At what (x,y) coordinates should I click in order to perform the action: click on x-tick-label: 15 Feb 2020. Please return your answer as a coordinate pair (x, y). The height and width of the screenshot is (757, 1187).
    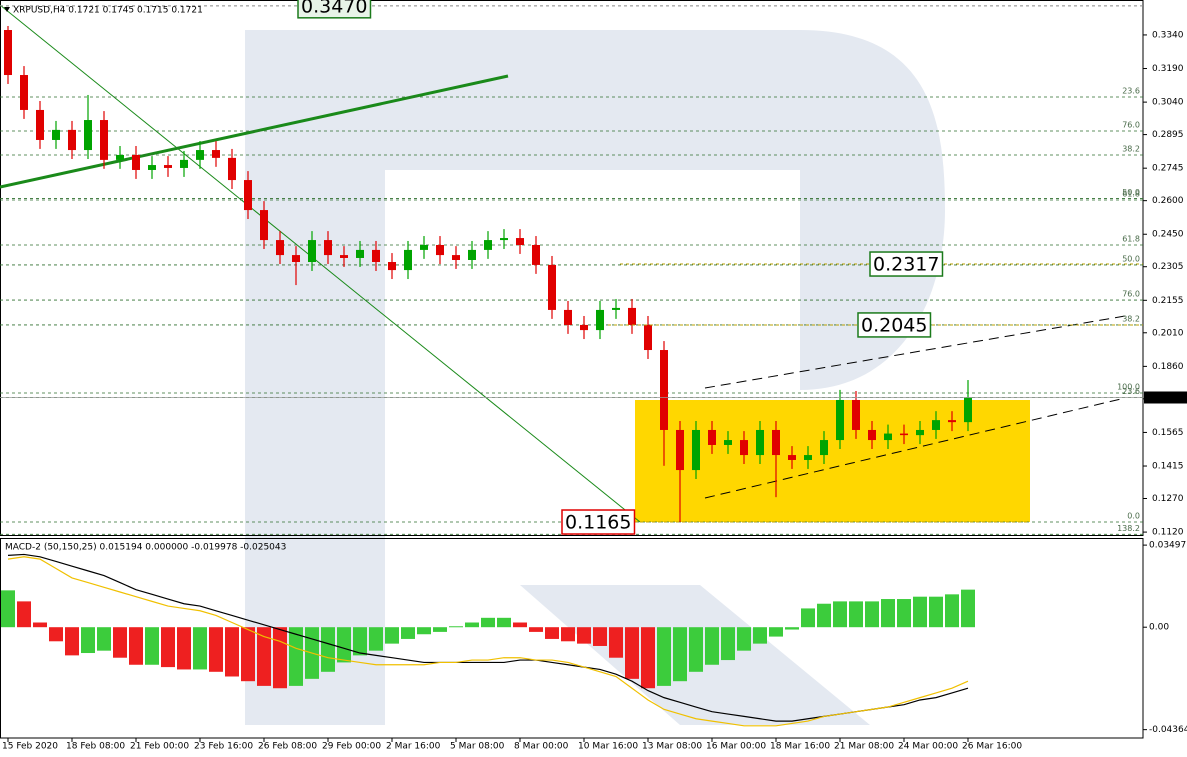
    Looking at the image, I should click on (30, 747).